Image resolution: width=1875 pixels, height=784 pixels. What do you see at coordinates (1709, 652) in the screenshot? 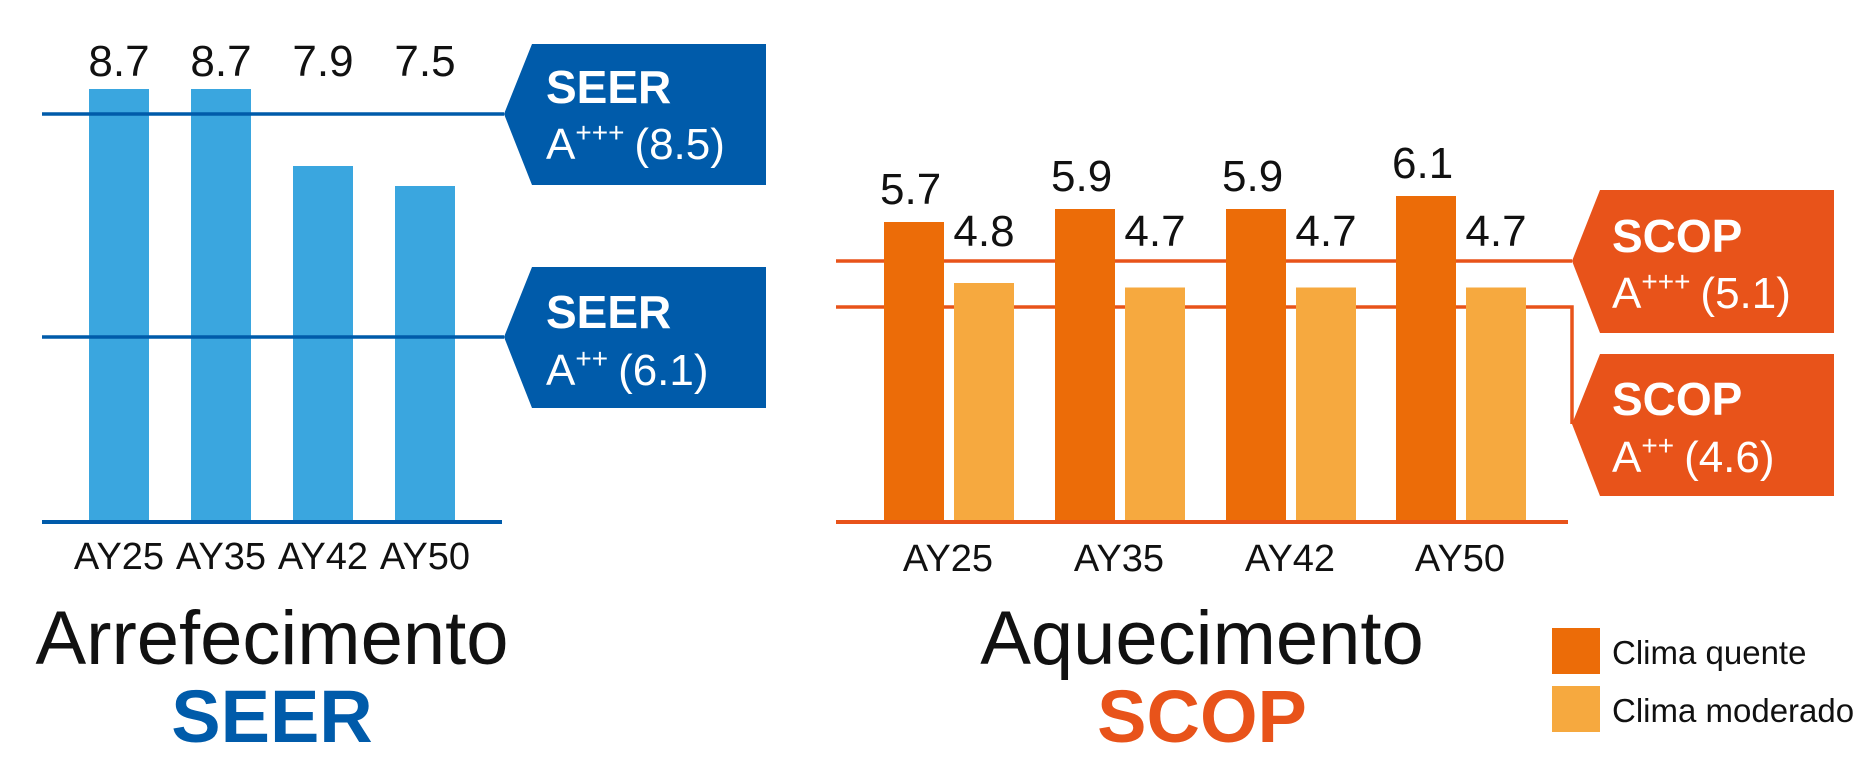
I see `legend-label-hot: Clima quente` at bounding box center [1709, 652].